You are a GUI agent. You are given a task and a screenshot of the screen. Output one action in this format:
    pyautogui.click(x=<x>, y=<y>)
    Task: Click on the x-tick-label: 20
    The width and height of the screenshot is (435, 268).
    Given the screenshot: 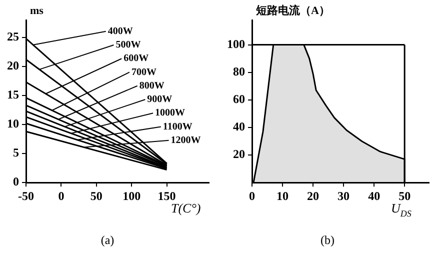 What is the action you would take?
    pyautogui.click(x=313, y=195)
    